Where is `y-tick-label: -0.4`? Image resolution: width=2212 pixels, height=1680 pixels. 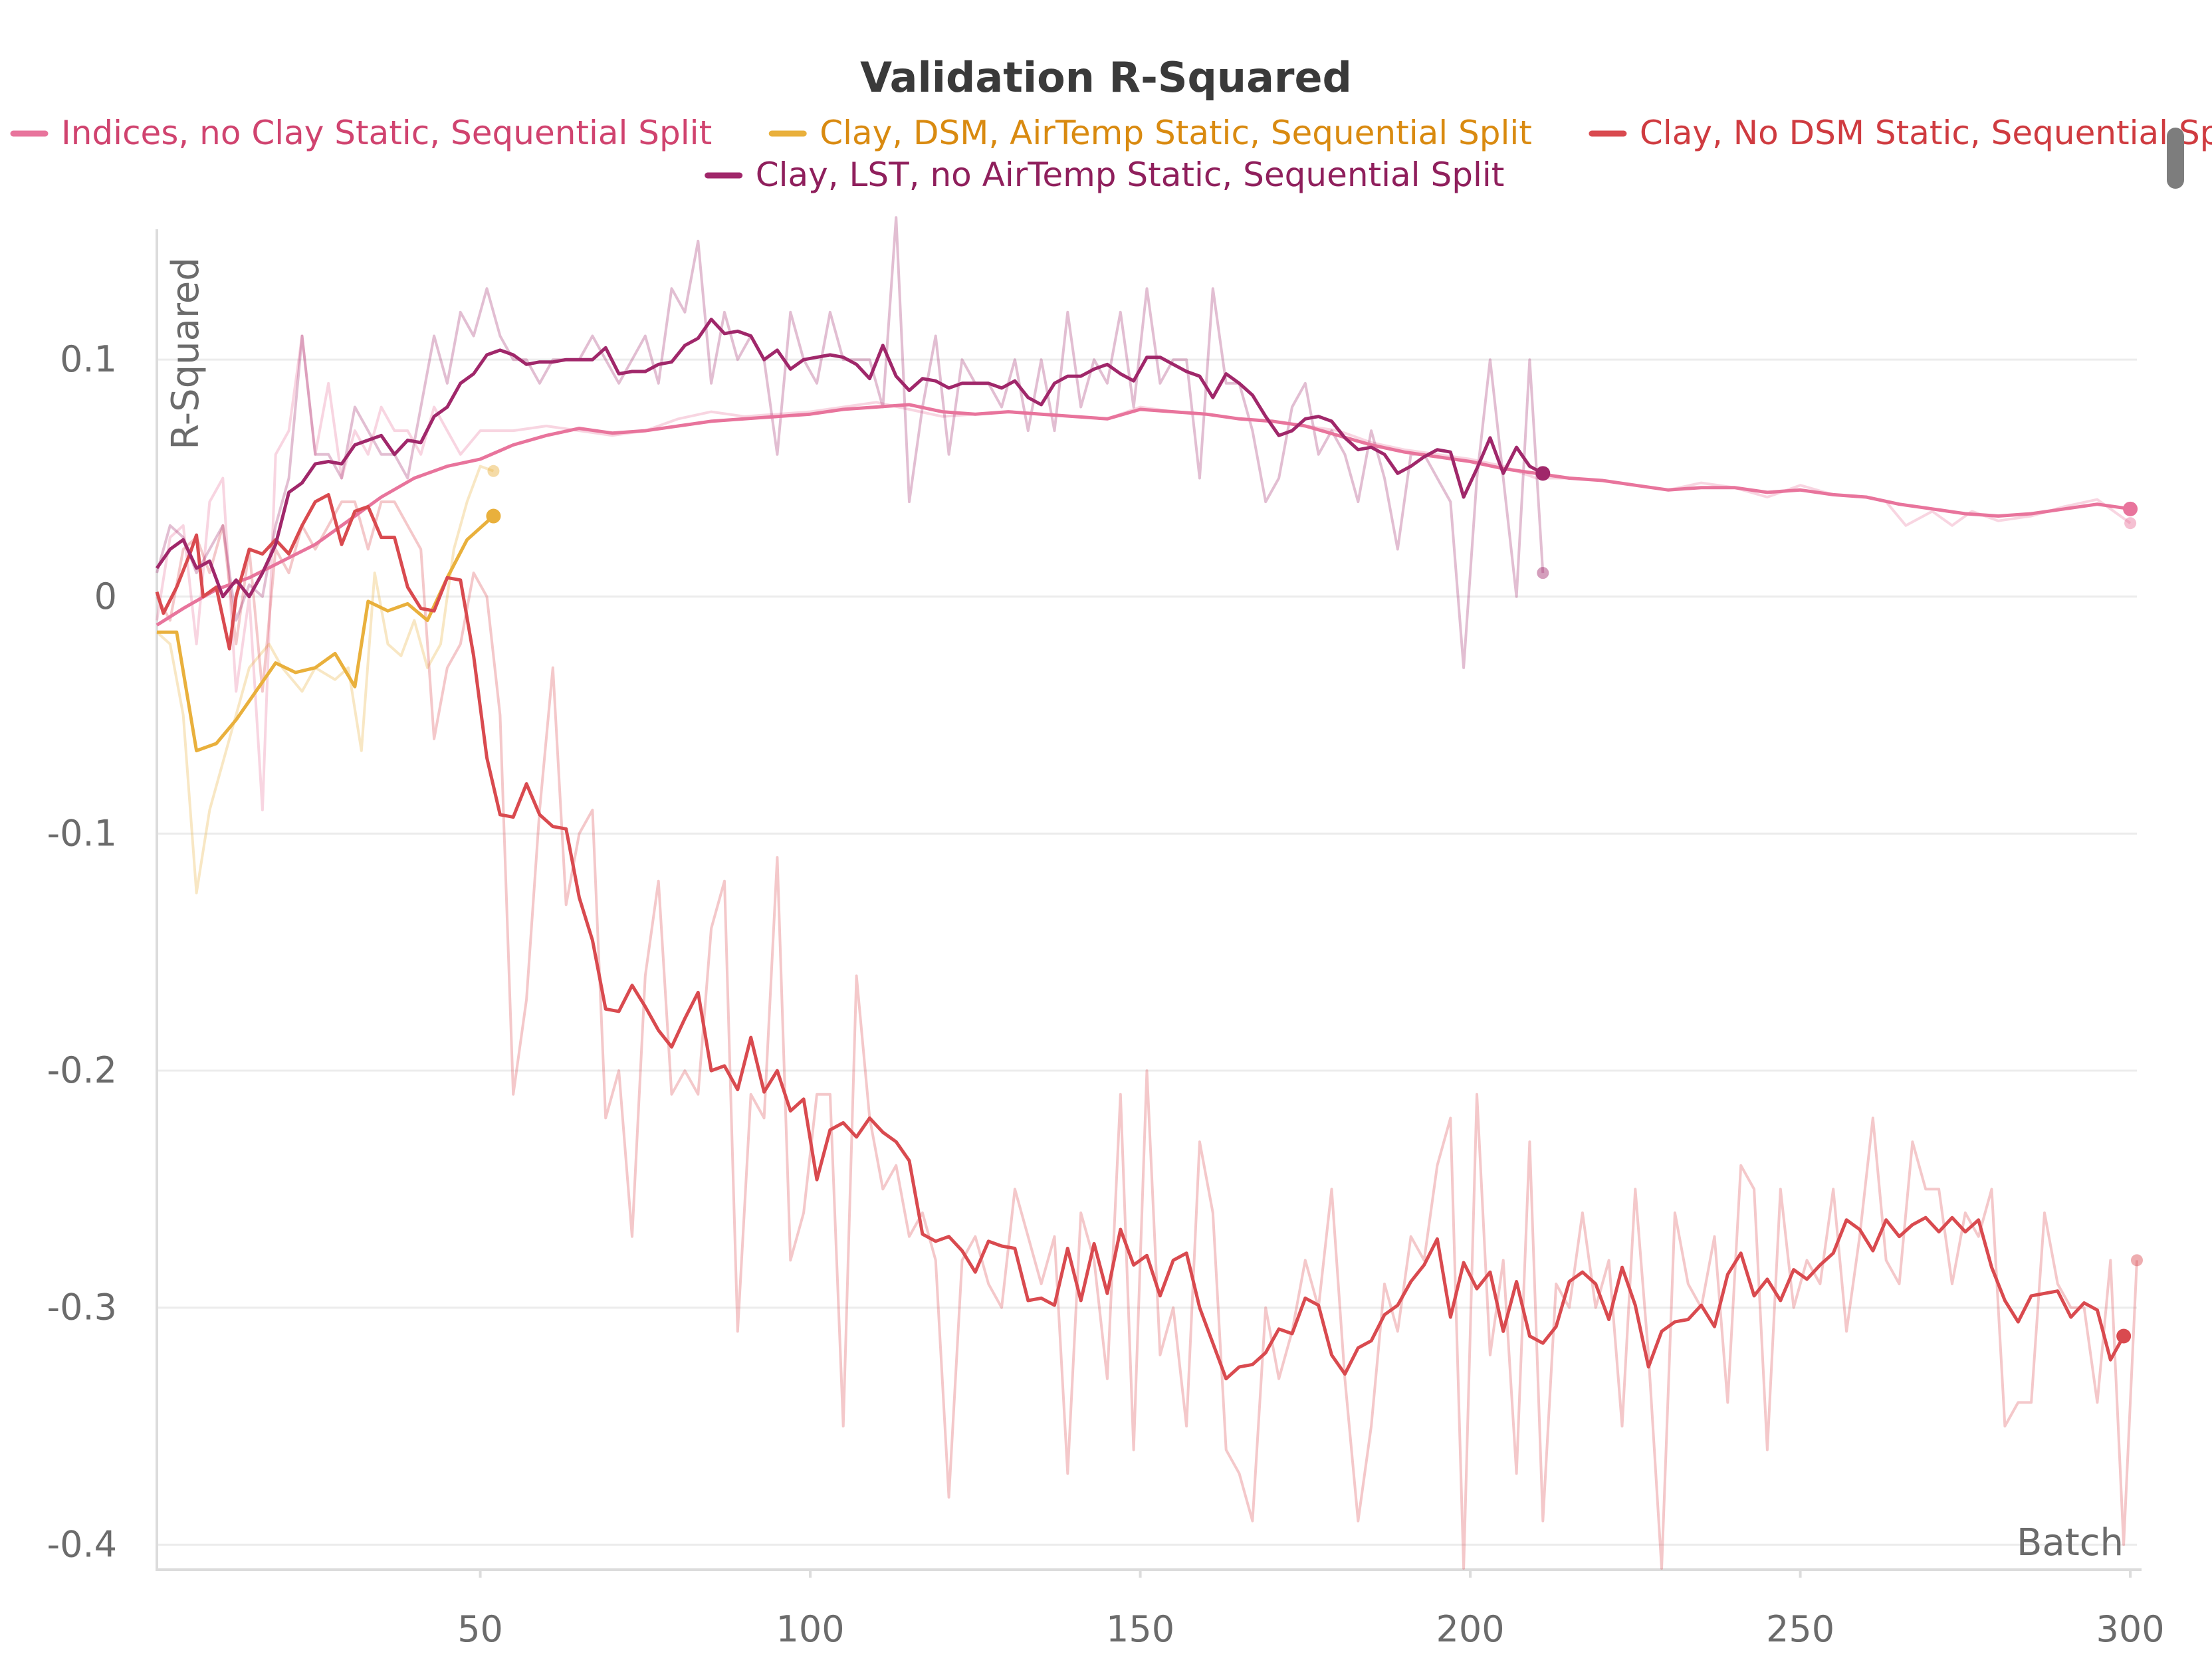
y-tick-label: -0.4 is located at coordinates (82, 1544).